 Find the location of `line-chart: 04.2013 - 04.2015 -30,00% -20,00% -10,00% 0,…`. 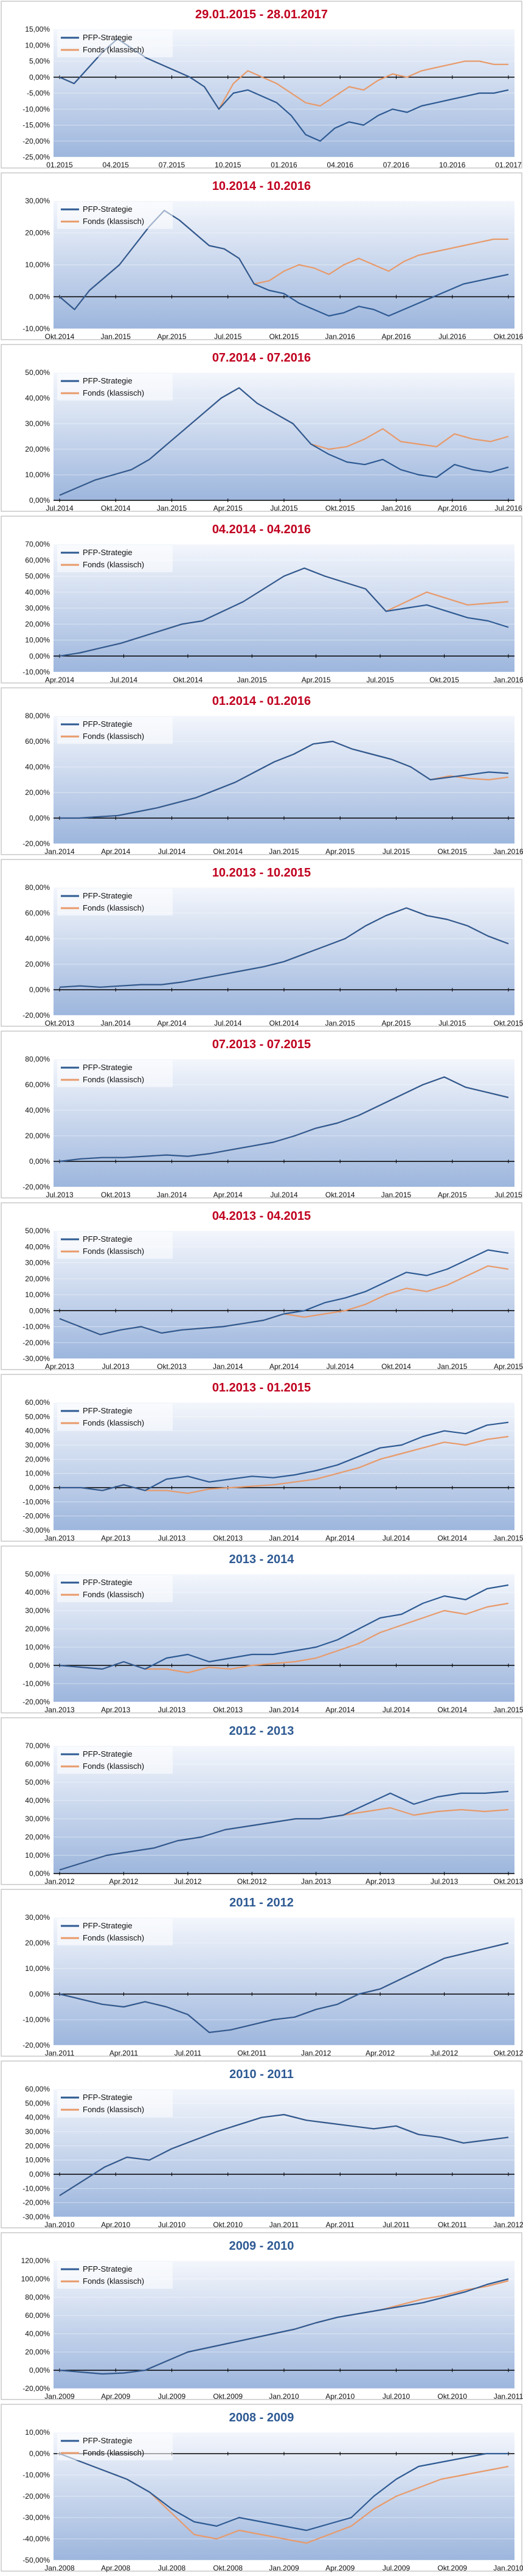

line-chart: 04.2013 - 04.2015 -30,00% -20,00% -10,00% 0,… is located at coordinates (262, 1286).